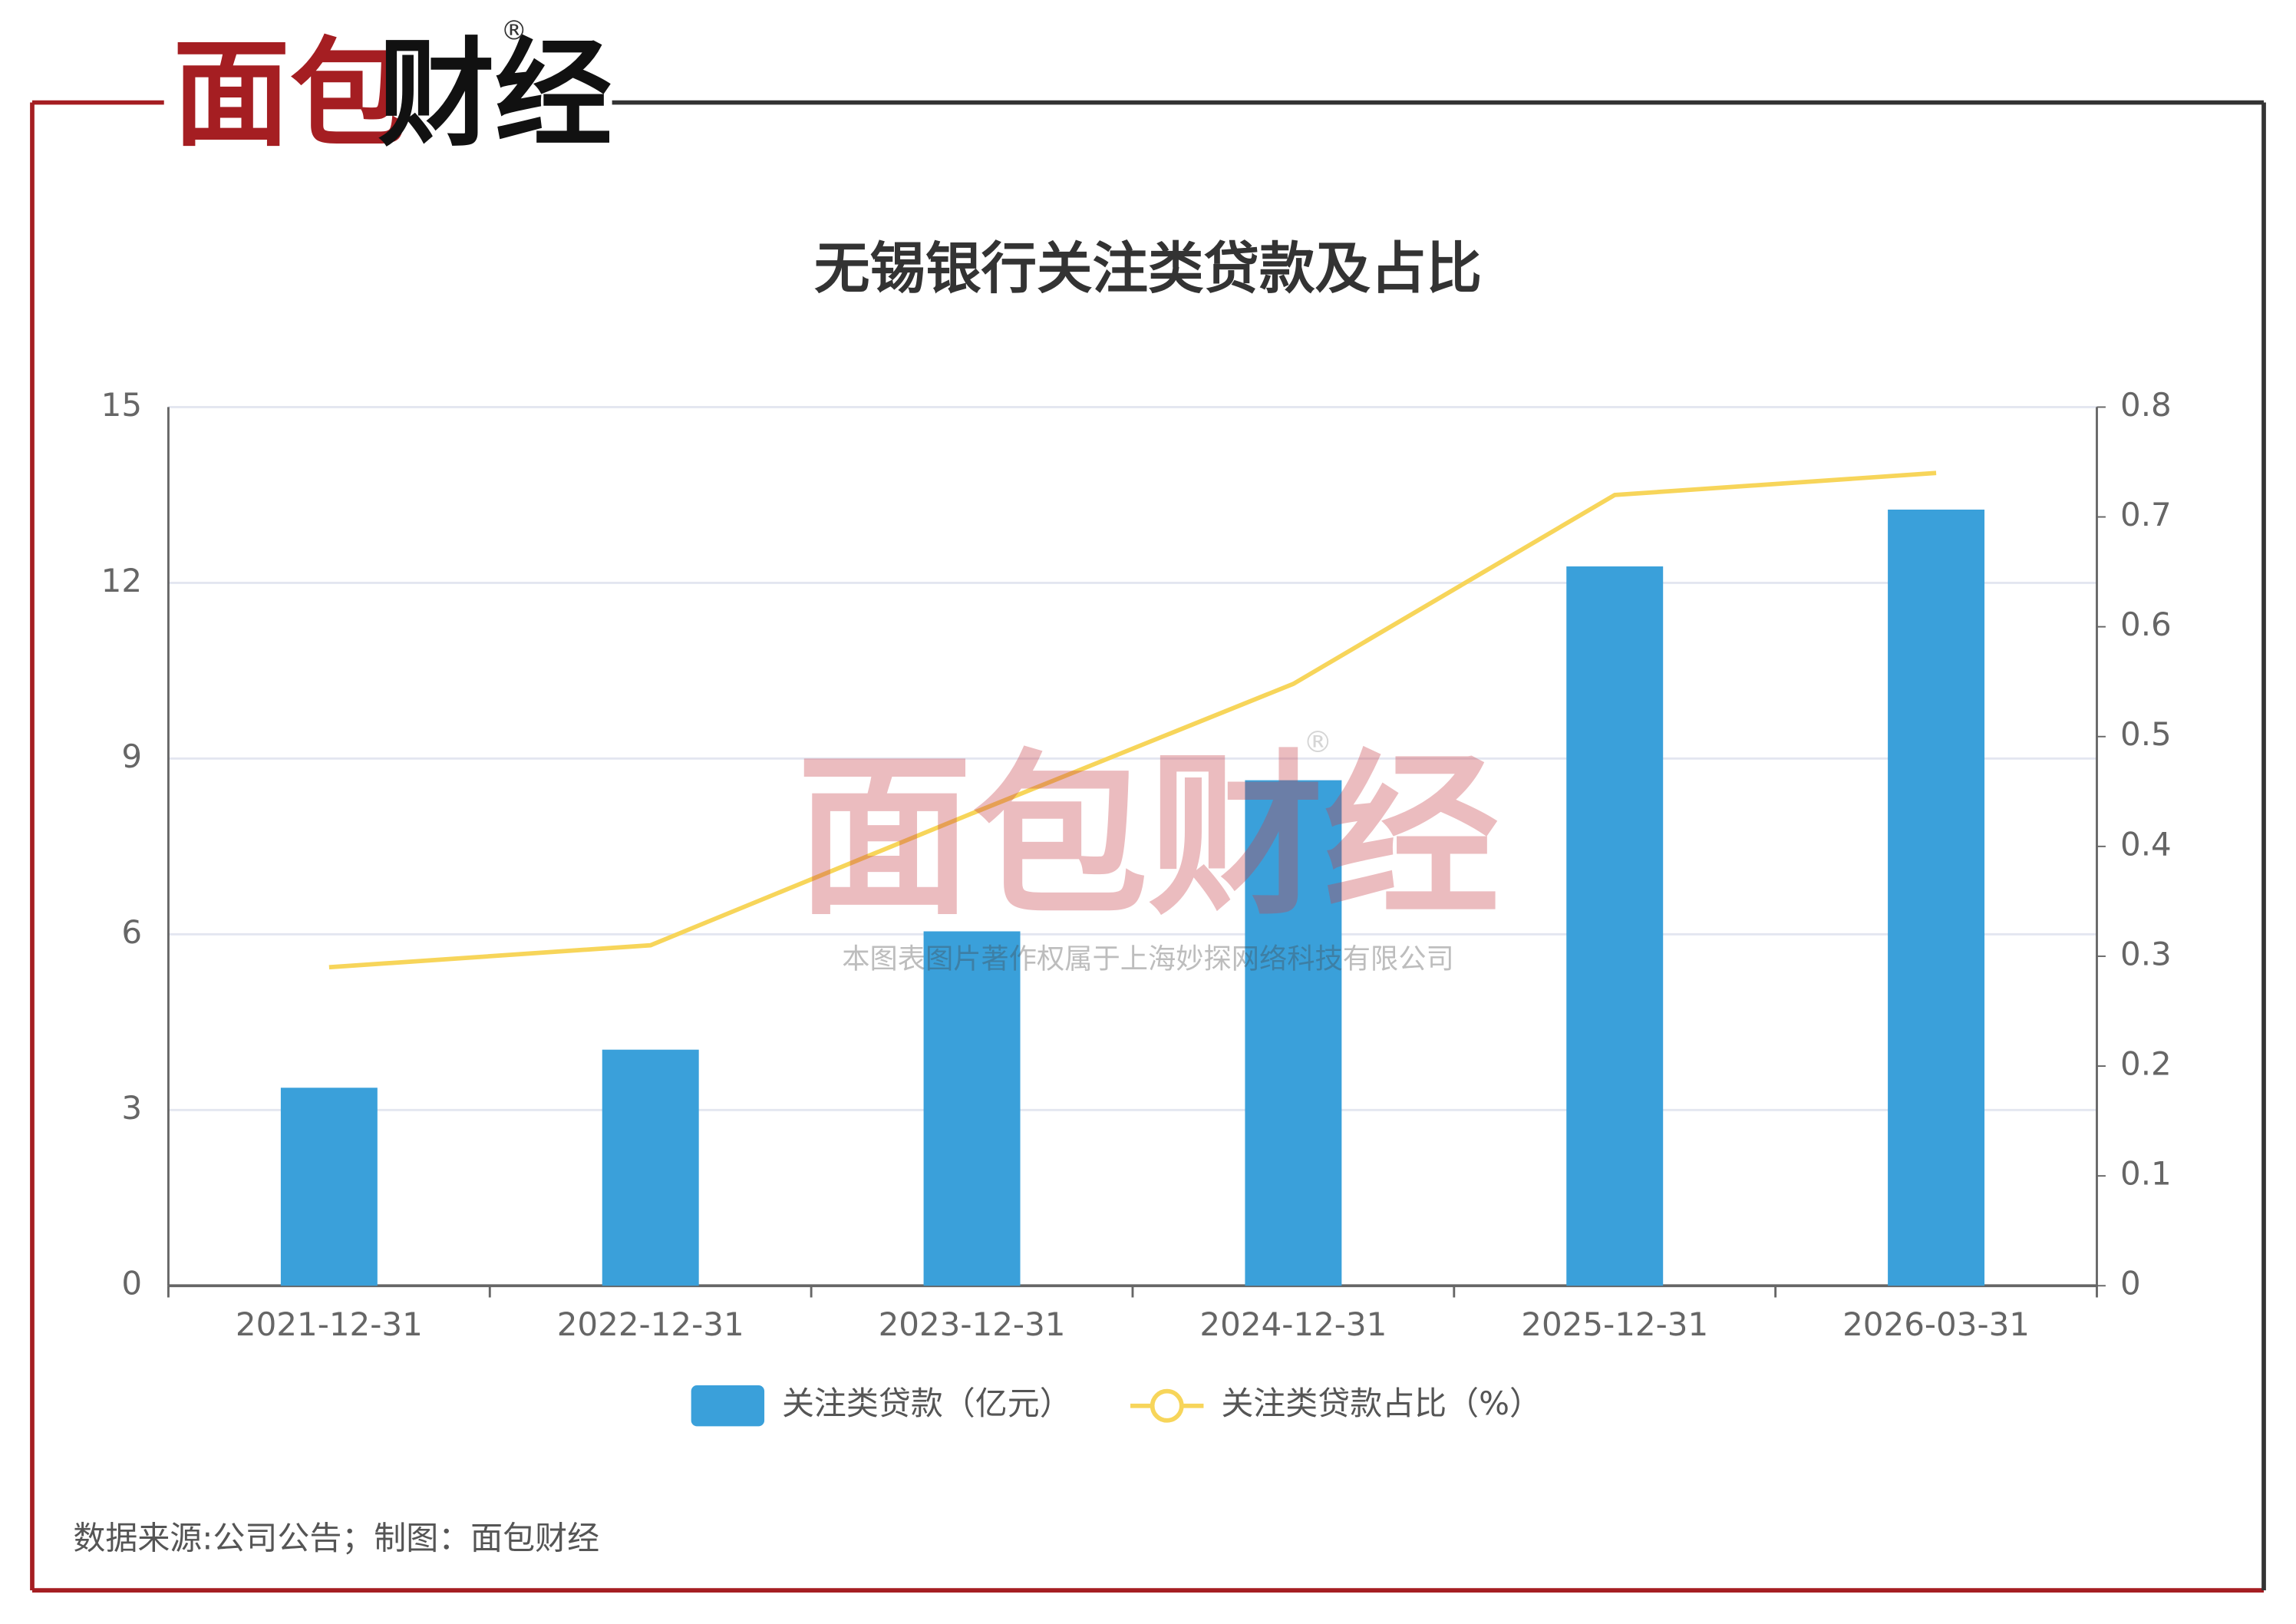 Image resolution: width=2296 pixels, height=1624 pixels. Describe the element at coordinates (728, 1406) in the screenshot. I see `legend-swatch` at that location.